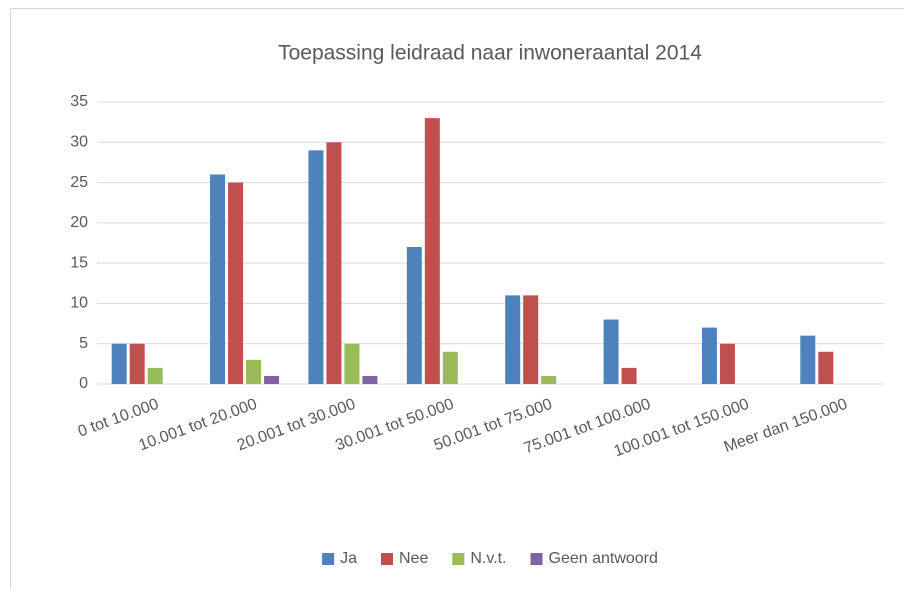  Describe the element at coordinates (83, 343) in the screenshot. I see `y-tick-label: 5` at that location.